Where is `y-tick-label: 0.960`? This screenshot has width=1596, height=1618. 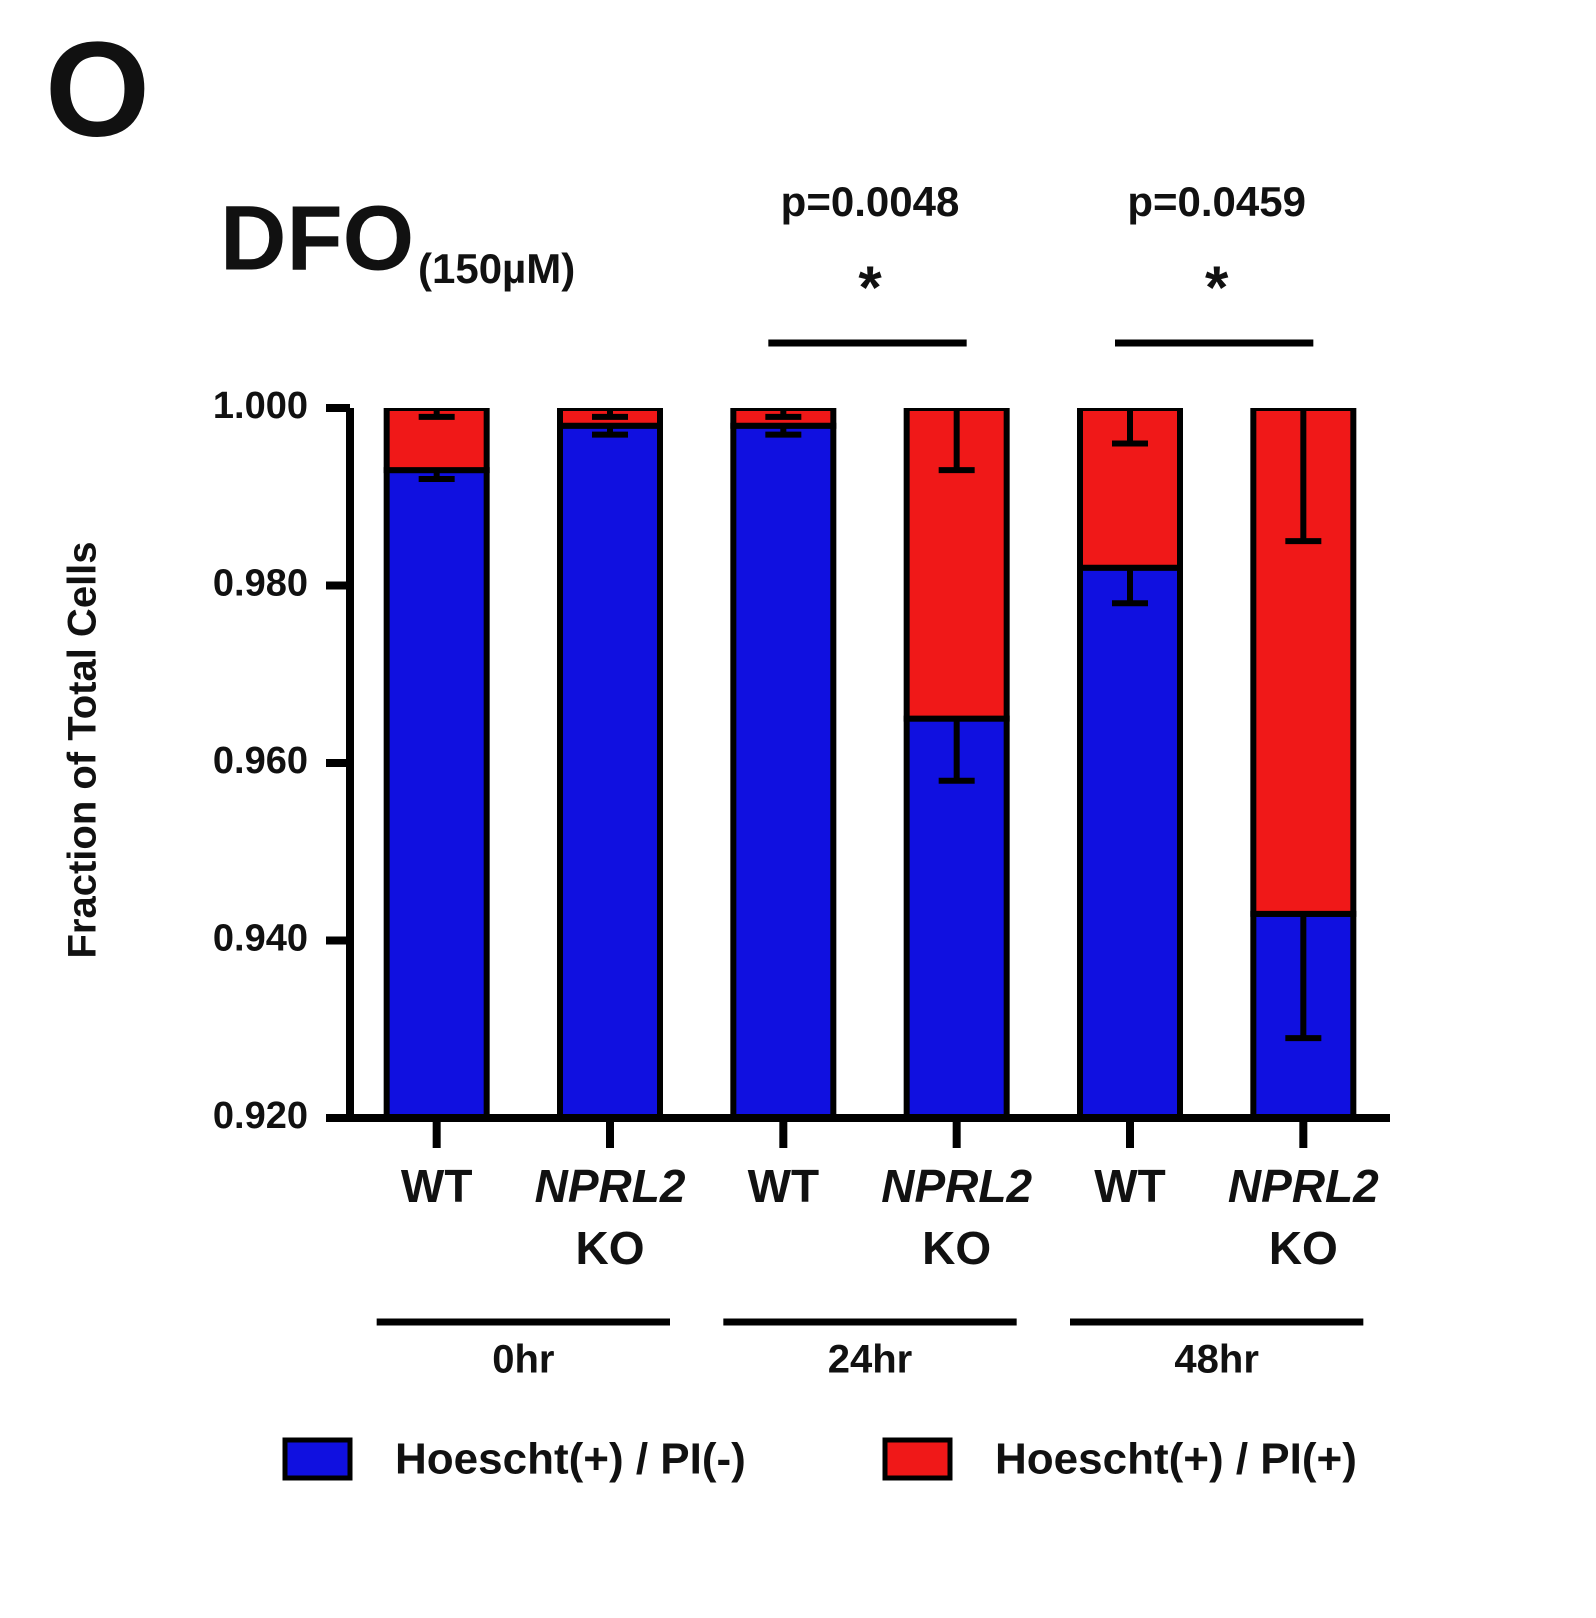 y-tick-label: 0.960 is located at coordinates (260, 761).